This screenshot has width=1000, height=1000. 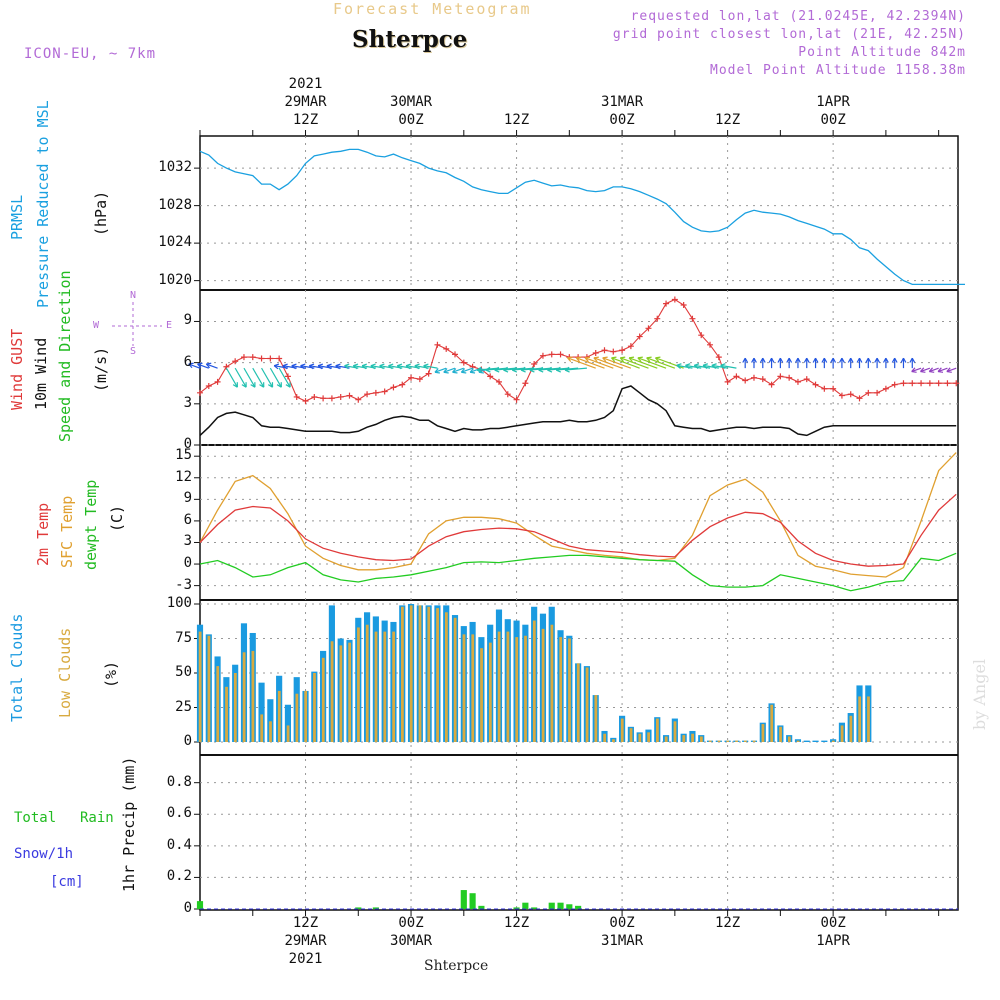 I want to click on ytick-label-temp: 12, so click(x=183, y=476).